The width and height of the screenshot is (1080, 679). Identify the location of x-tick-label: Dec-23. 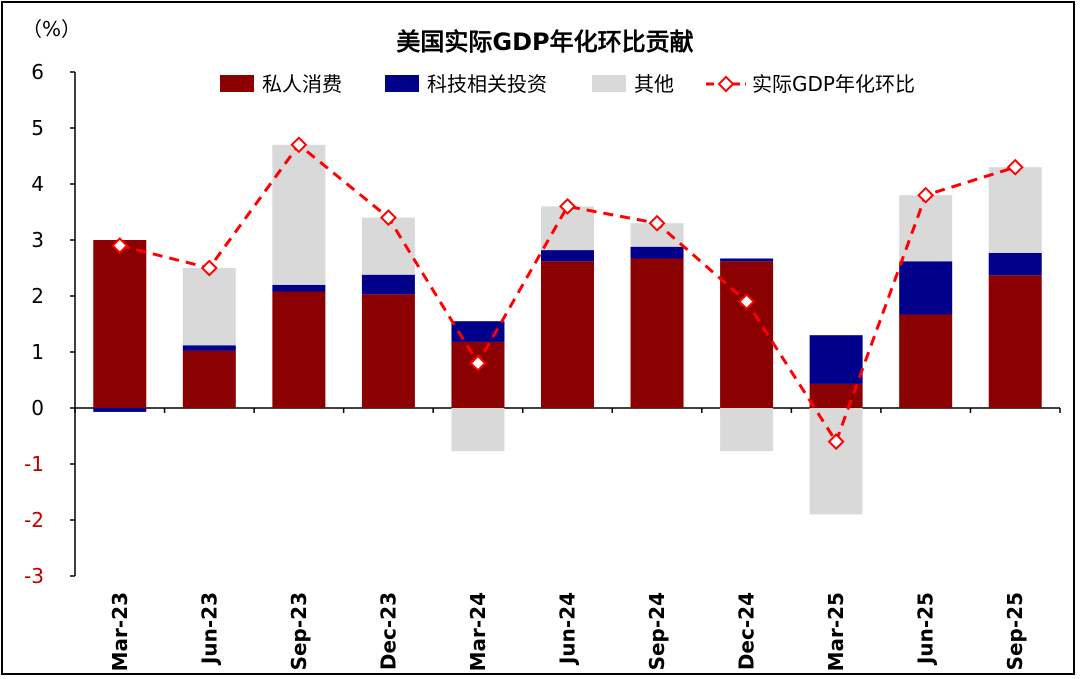
(388, 631).